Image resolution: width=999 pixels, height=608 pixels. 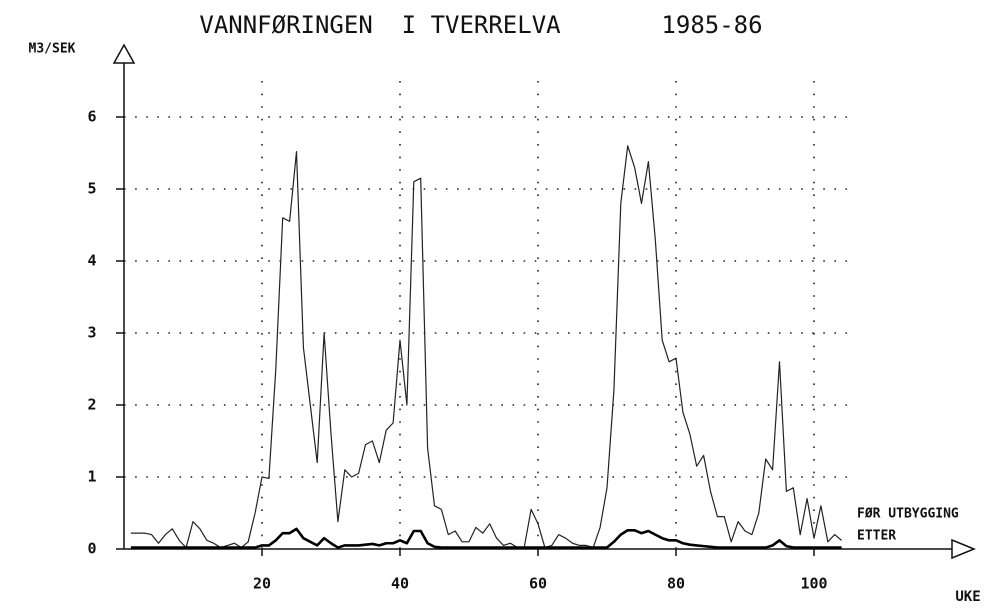 I want to click on y-tick-label: 2, so click(x=91, y=405).